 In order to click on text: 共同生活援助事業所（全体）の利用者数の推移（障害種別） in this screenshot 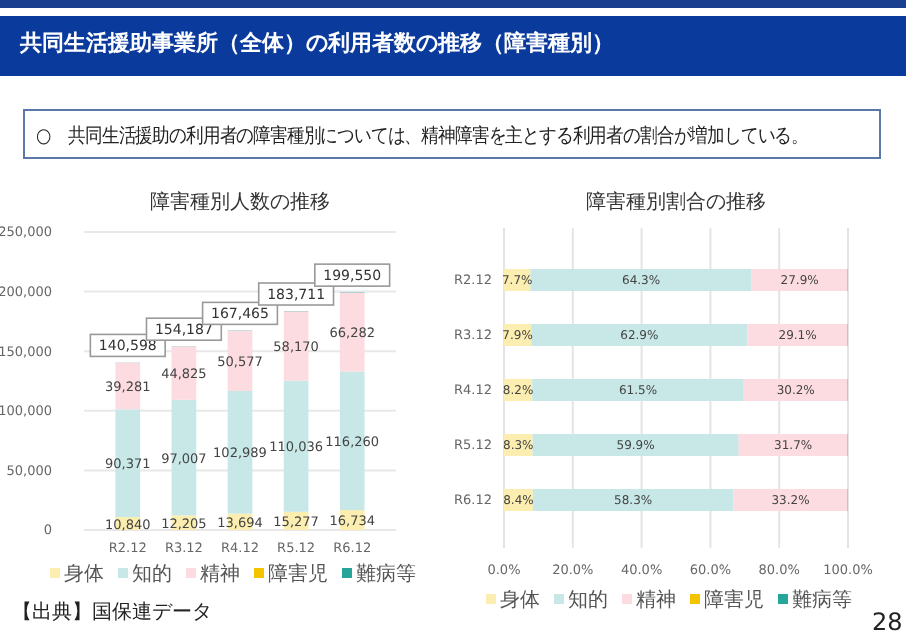, I will do `click(316, 43)`.